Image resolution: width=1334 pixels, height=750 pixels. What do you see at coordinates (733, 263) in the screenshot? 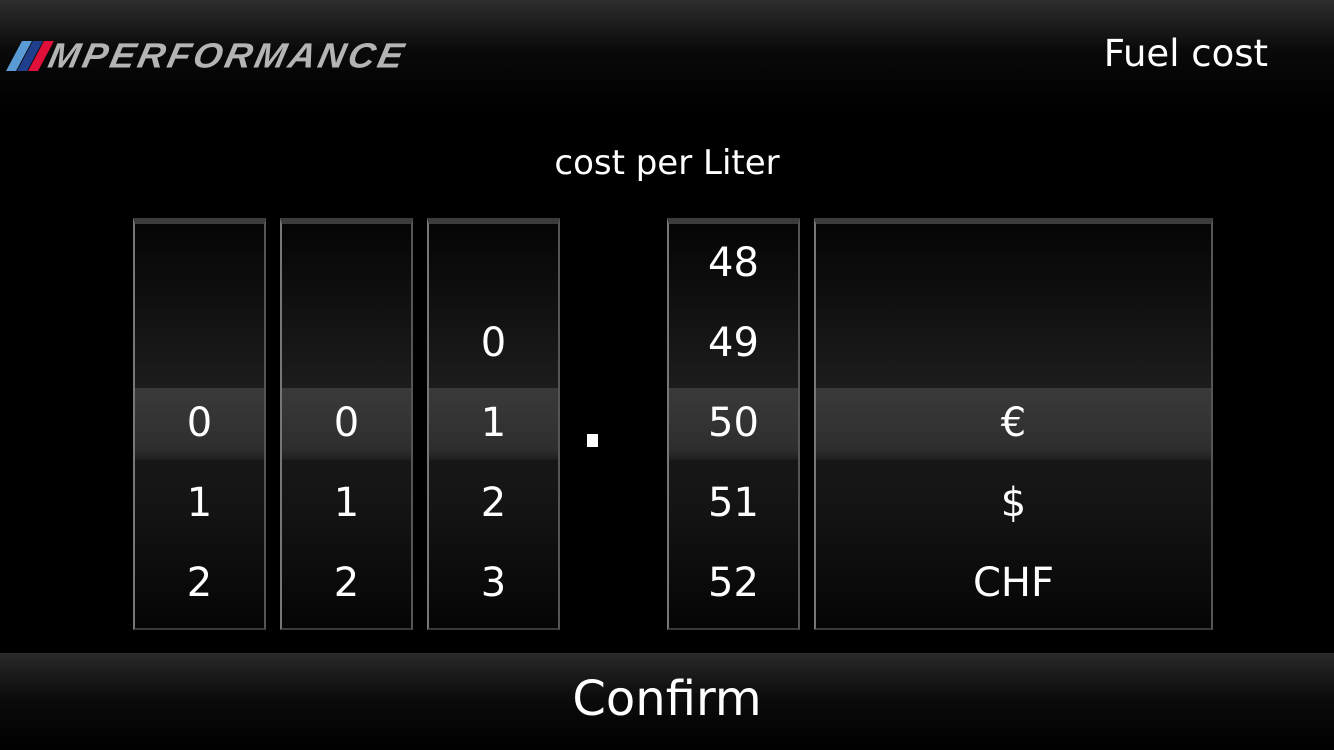
I see `picker-item: 48` at bounding box center [733, 263].